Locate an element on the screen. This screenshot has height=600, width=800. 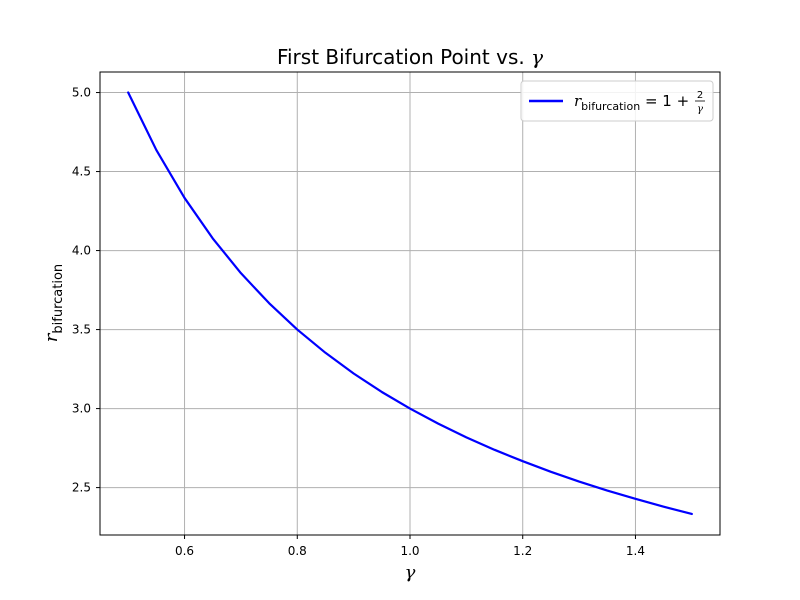
x-tick-label: 1.0 is located at coordinates (409, 551).